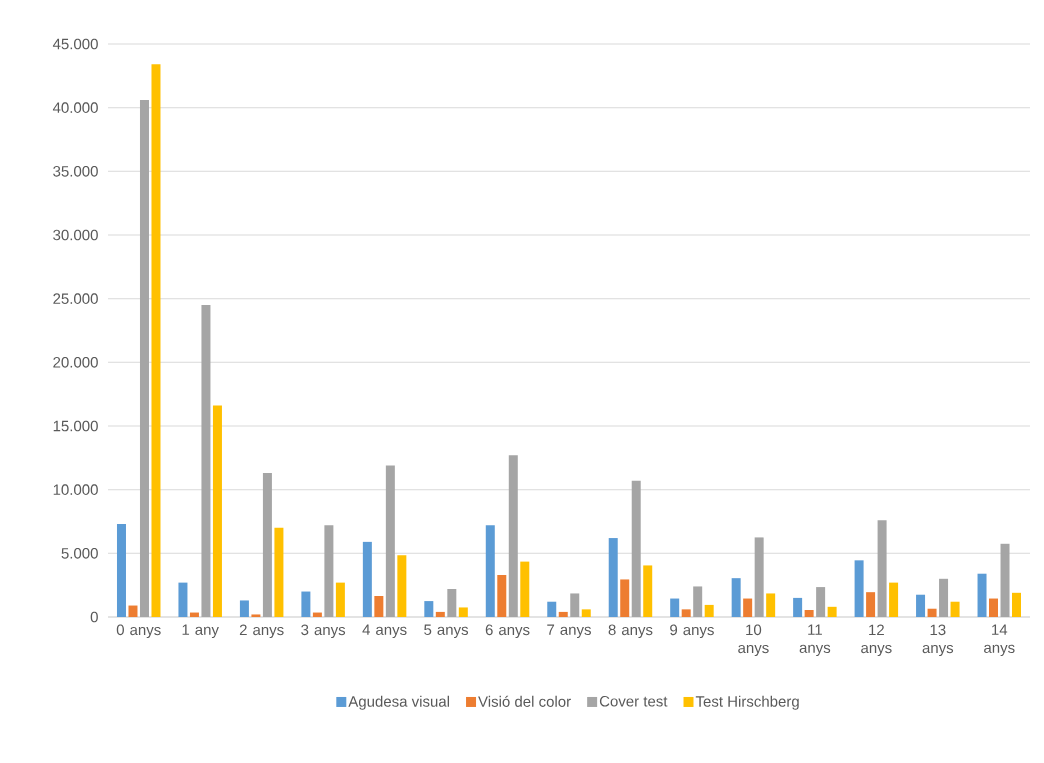 This screenshot has width=1044, height=763. Describe the element at coordinates (75, 235) in the screenshot. I see `y-tick-label: 30.000` at that location.